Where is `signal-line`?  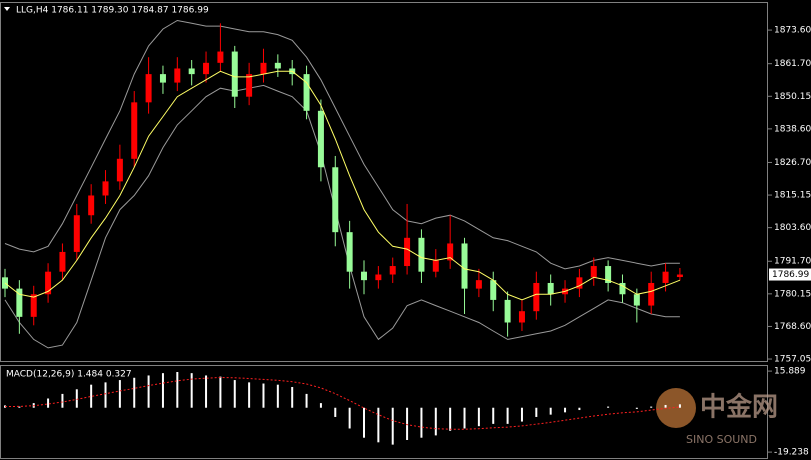
signal-line is located at coordinates (342, 403).